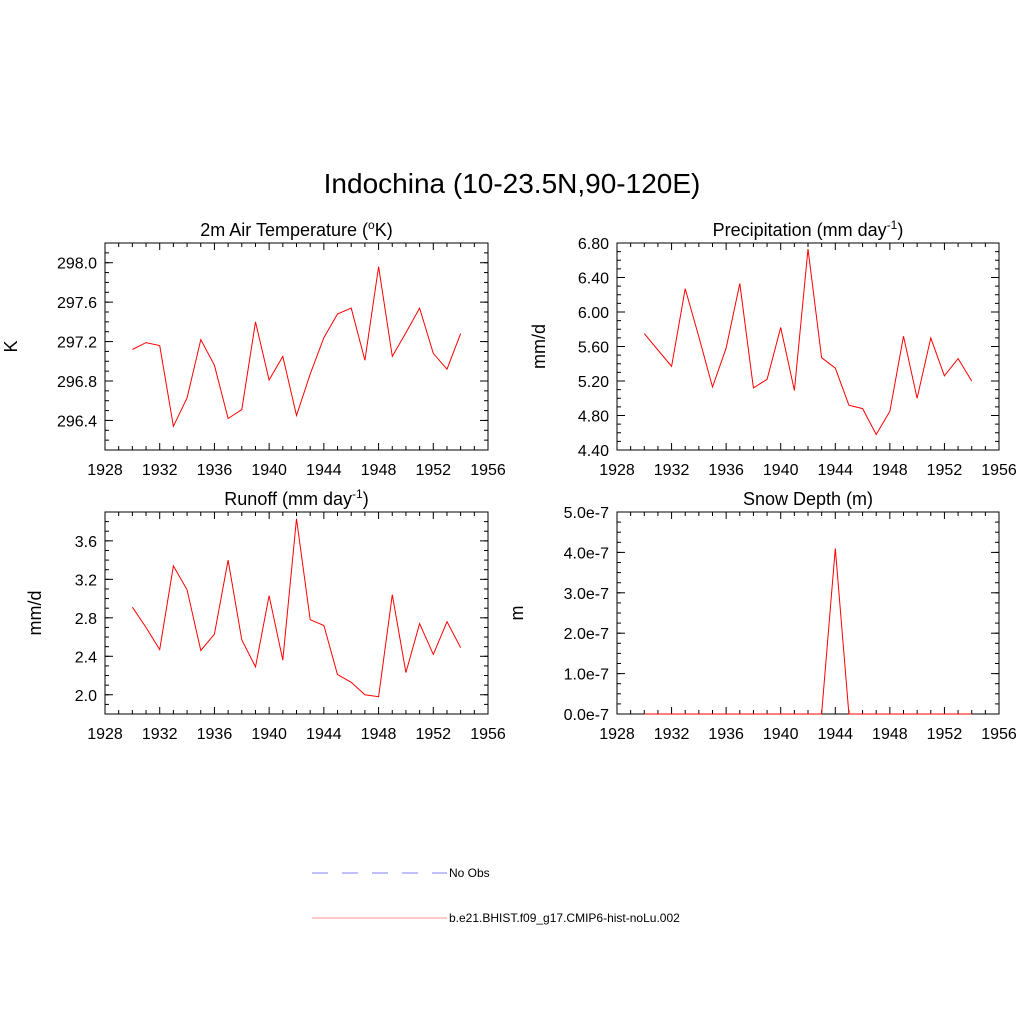 This screenshot has width=1024, height=1024. What do you see at coordinates (86, 542) in the screenshot?
I see `y-tick-label: 3.6` at bounding box center [86, 542].